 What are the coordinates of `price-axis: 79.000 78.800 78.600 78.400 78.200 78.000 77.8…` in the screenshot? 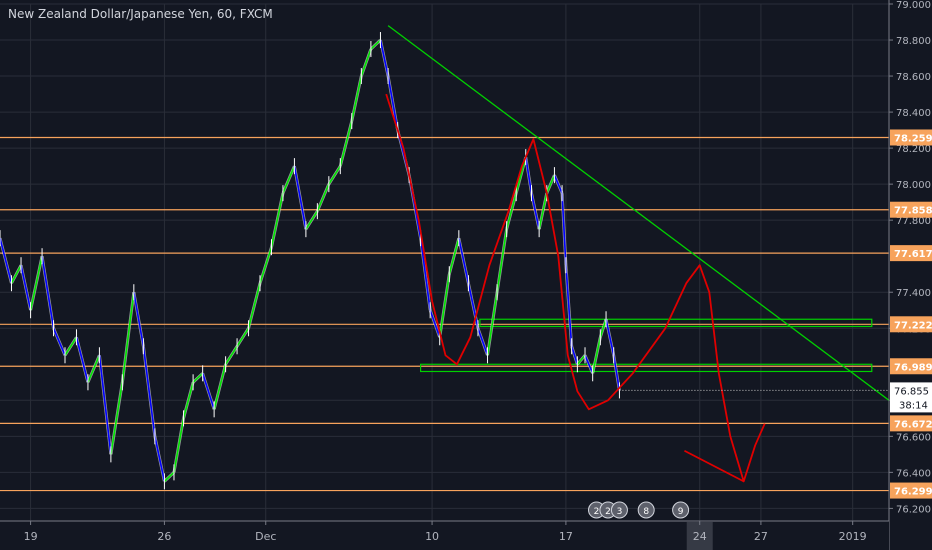 It's located at (910, 275).